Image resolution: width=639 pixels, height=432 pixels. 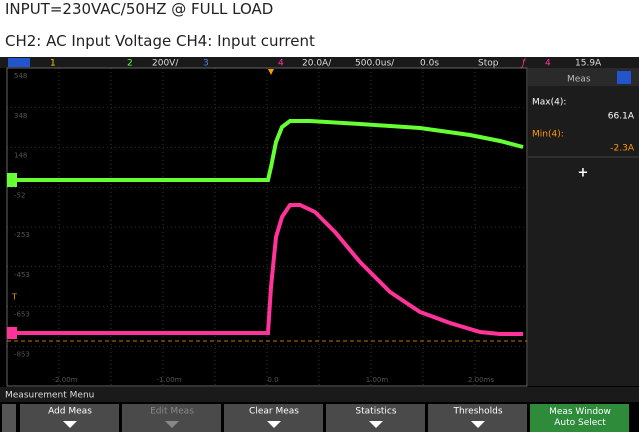 What do you see at coordinates (130, 64) in the screenshot?
I see `ch2-label: 2` at bounding box center [130, 64].